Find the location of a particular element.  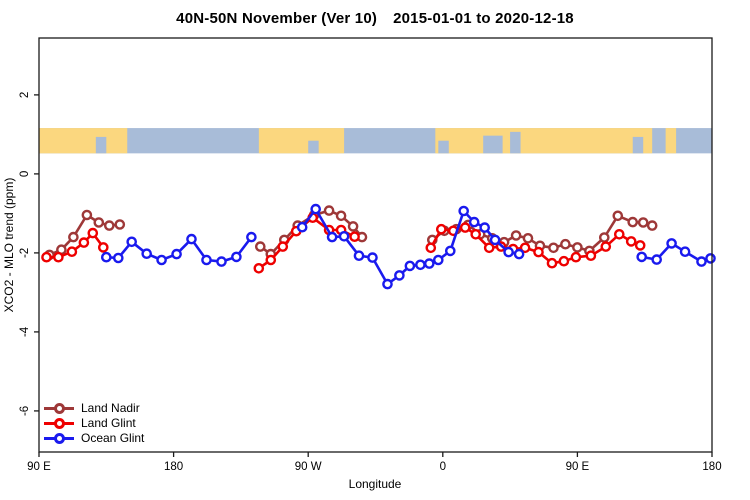

land-glint-line-marker-icon is located at coordinates (59, 423).